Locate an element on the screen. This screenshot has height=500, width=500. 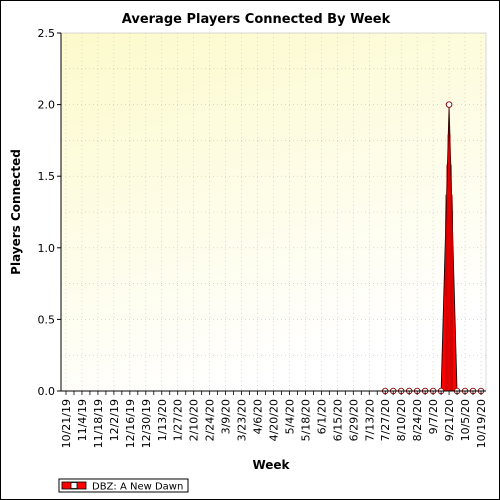
y-tick-label: 1.5 is located at coordinates (47, 176).